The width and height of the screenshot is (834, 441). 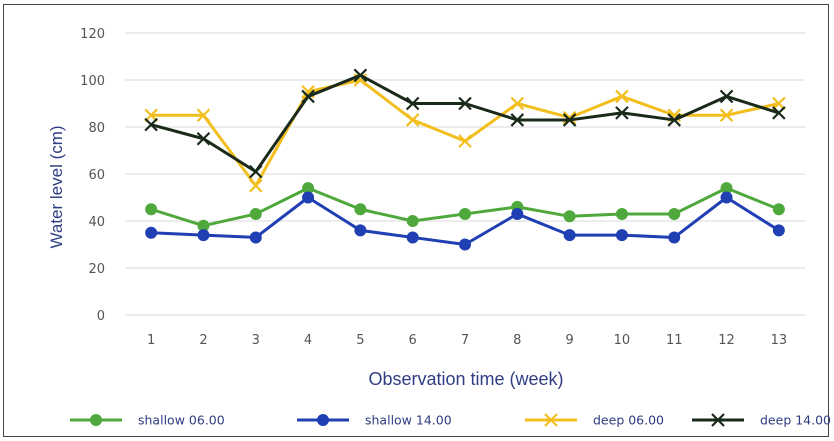 I want to click on series-line, so click(x=465, y=207).